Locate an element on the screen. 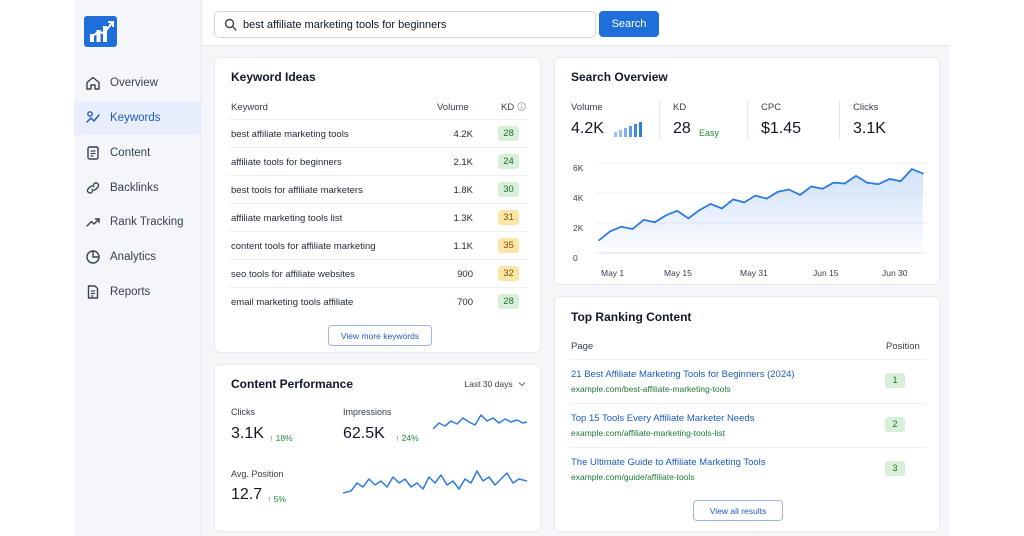  kd-badge: 32 is located at coordinates (508, 273).